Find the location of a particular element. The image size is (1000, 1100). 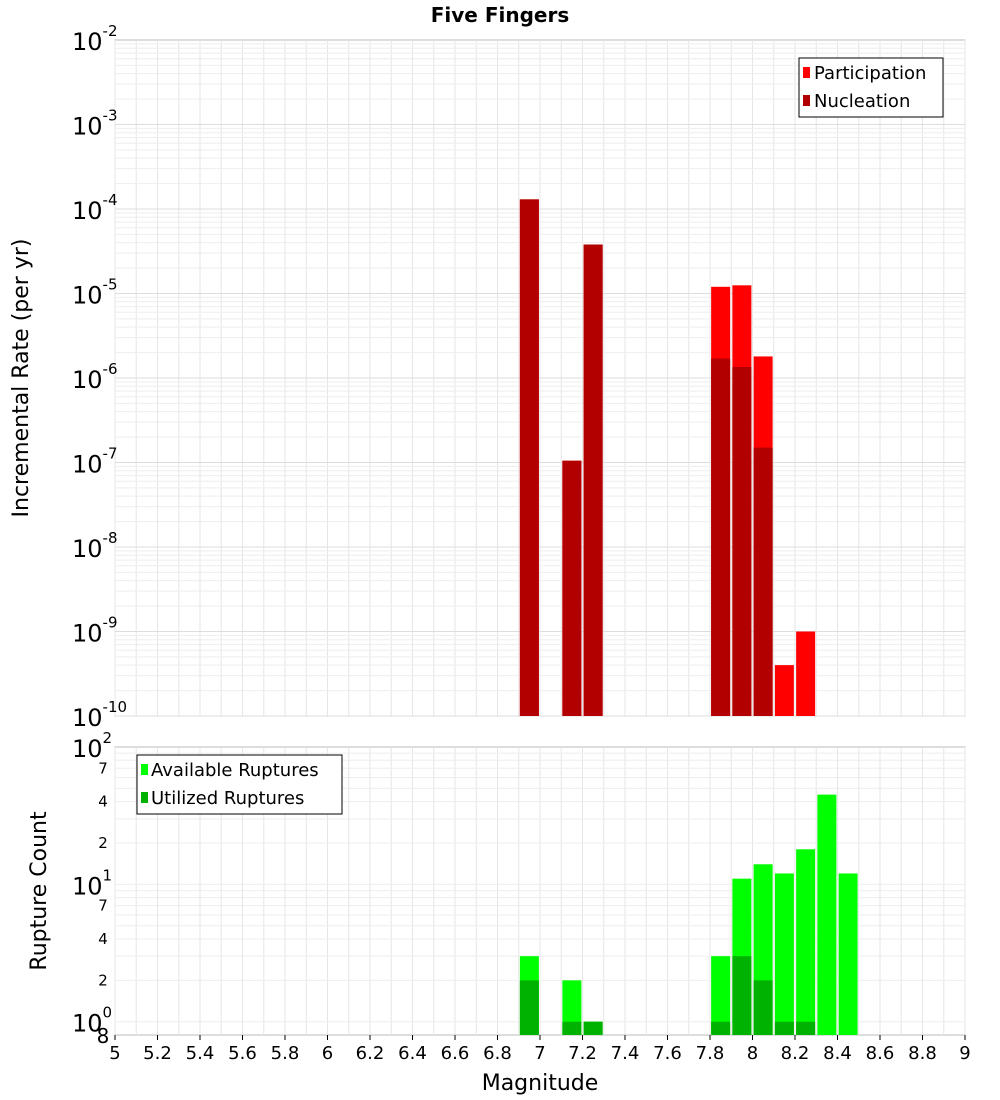

bottom-y-tick-label: 10² is located at coordinates (92, 746).